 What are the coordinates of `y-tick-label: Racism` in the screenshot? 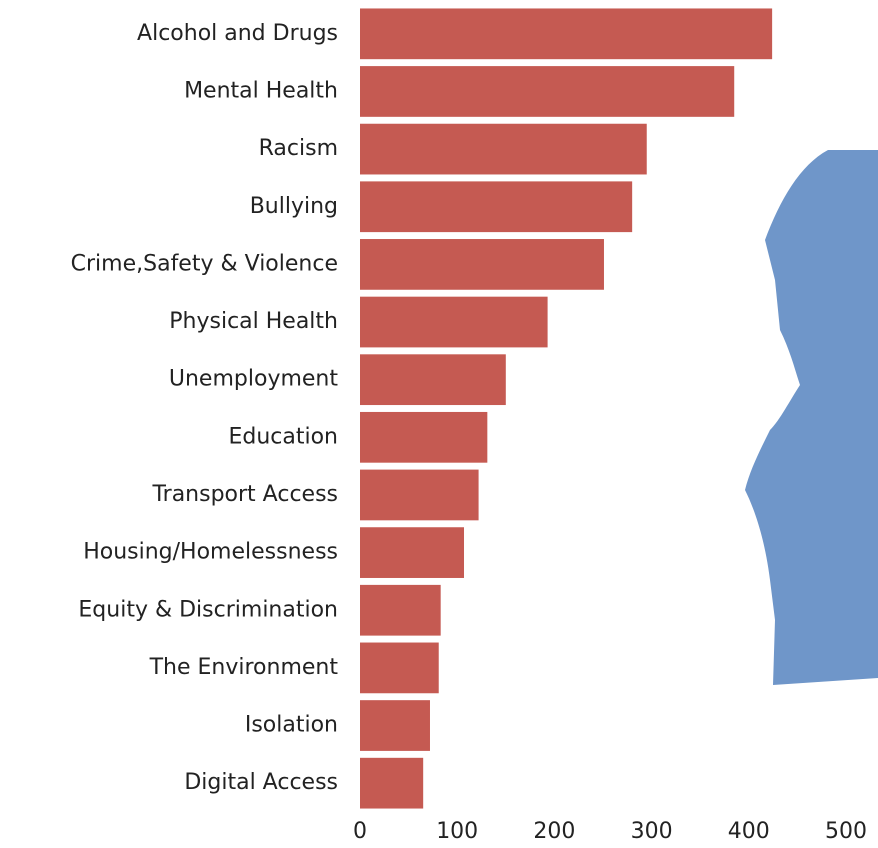 It's located at (298, 148).